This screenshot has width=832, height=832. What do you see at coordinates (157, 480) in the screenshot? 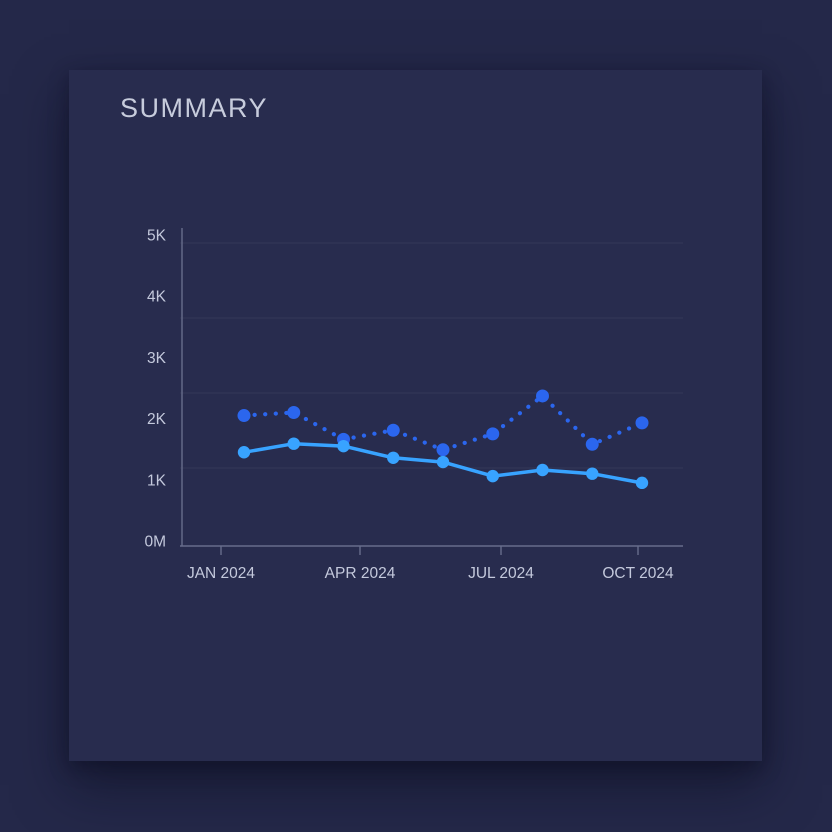
I see `y-axis-tick-label: 1K` at bounding box center [157, 480].